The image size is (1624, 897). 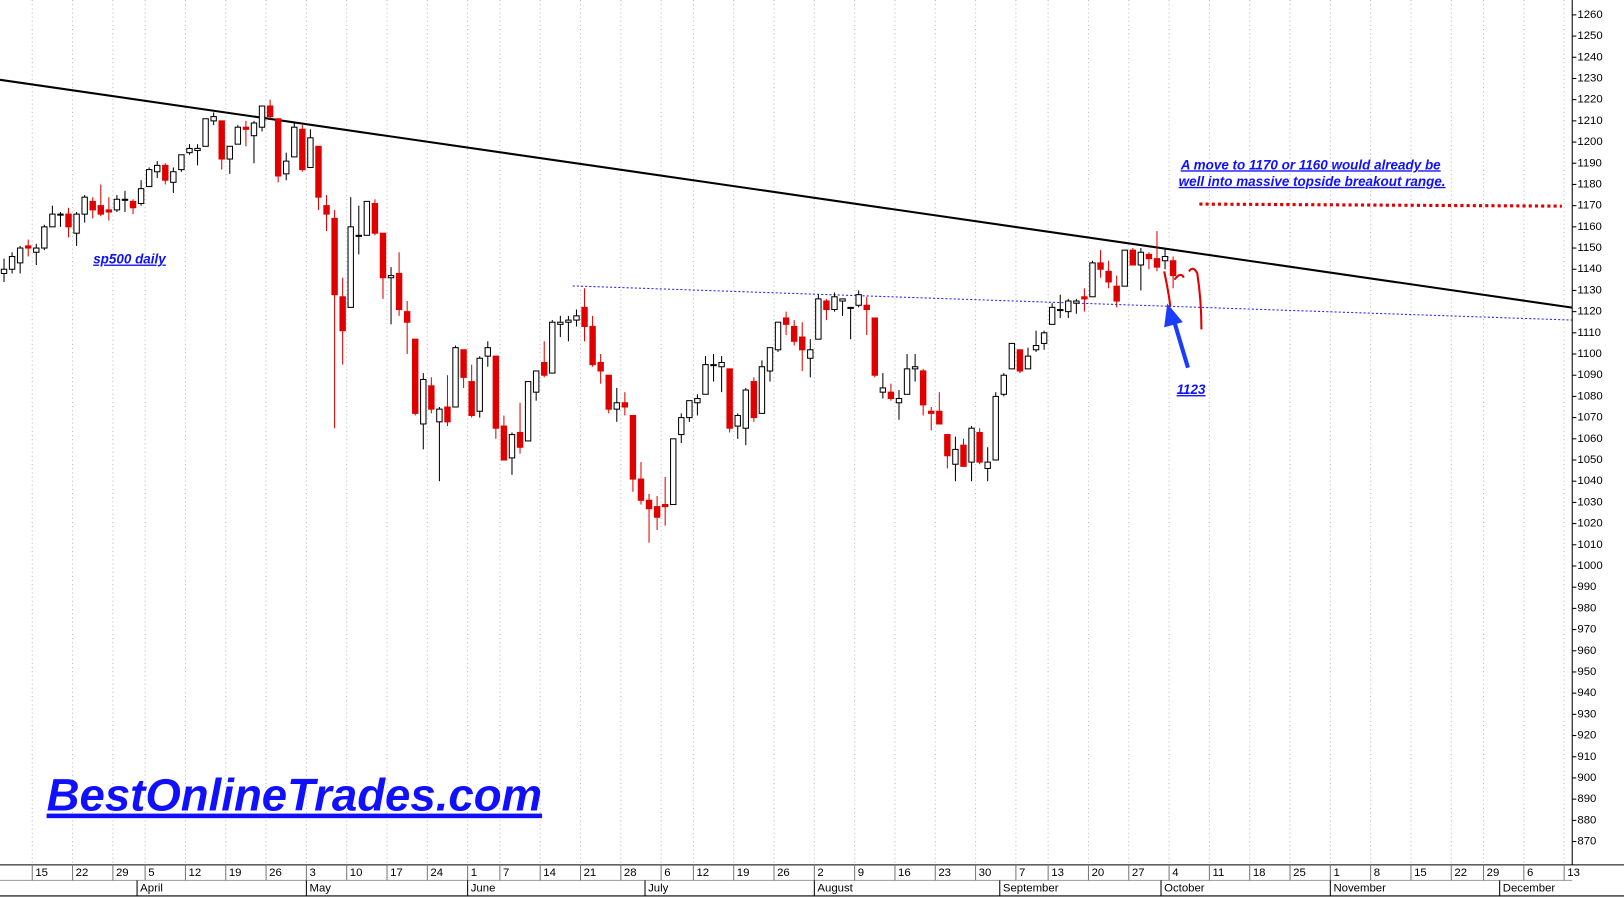 What do you see at coordinates (783, 873) in the screenshot?
I see `x-tick-label: 26` at bounding box center [783, 873].